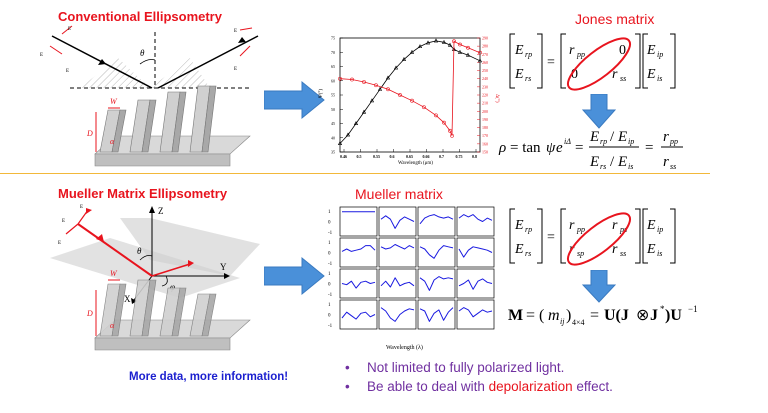  I want to click on section-divider, so click(355, 173).